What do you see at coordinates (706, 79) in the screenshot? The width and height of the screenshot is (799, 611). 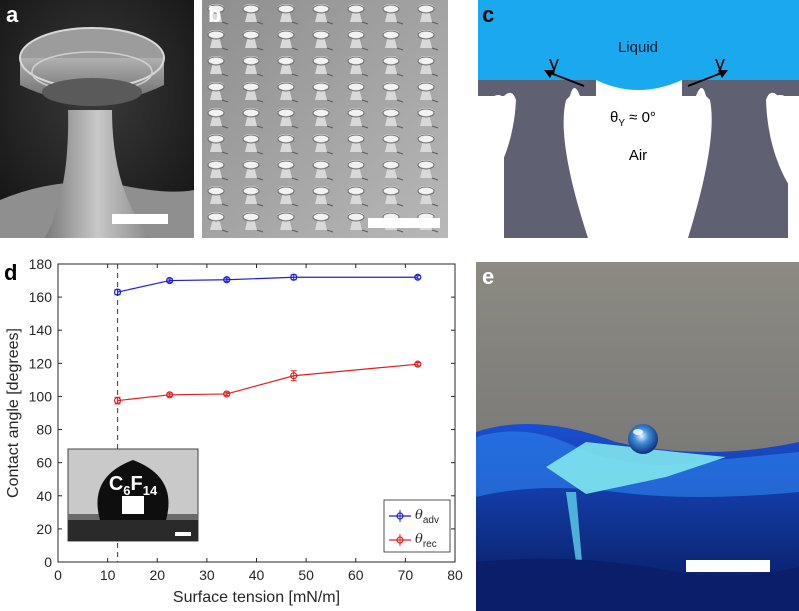 I see `right-tension-arrow` at bounding box center [706, 79].